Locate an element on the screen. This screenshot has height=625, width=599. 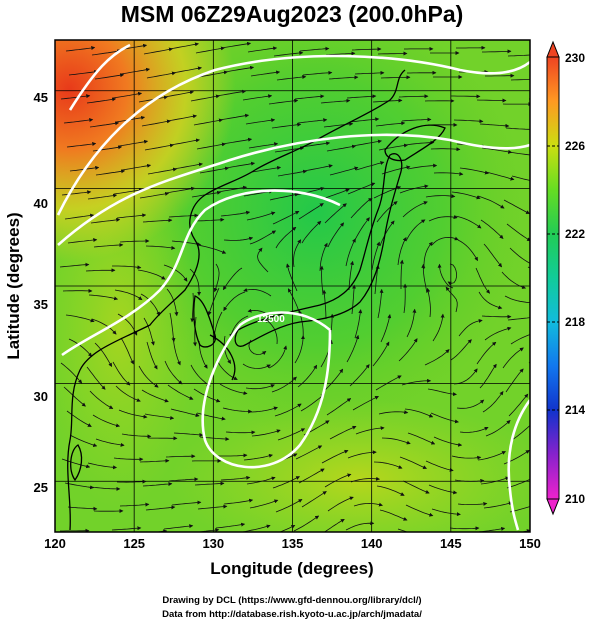
colorbar: 230 226 222 218 214 210 is located at coordinates (565, 278).